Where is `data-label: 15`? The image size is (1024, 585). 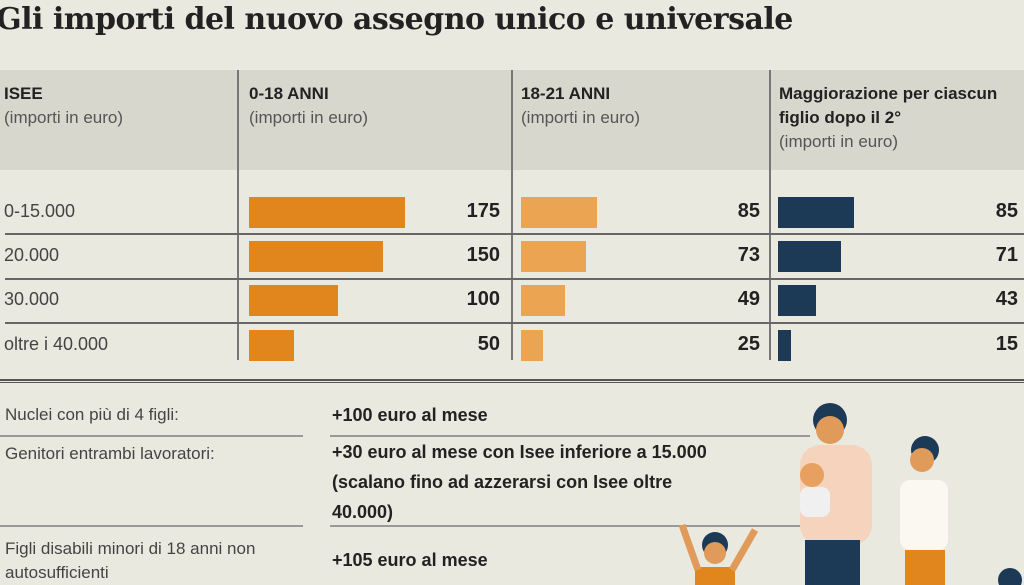
data-label: 15 is located at coordinates (1006, 344).